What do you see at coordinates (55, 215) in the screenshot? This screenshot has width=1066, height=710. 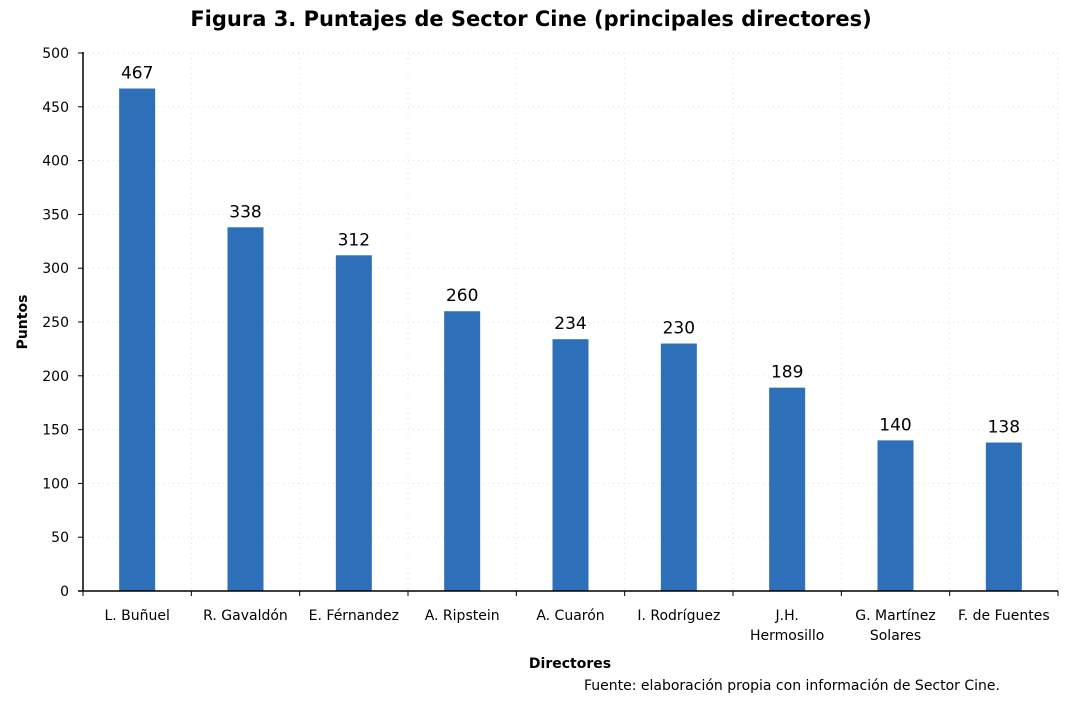 I see `y-tick-label: 350` at bounding box center [55, 215].